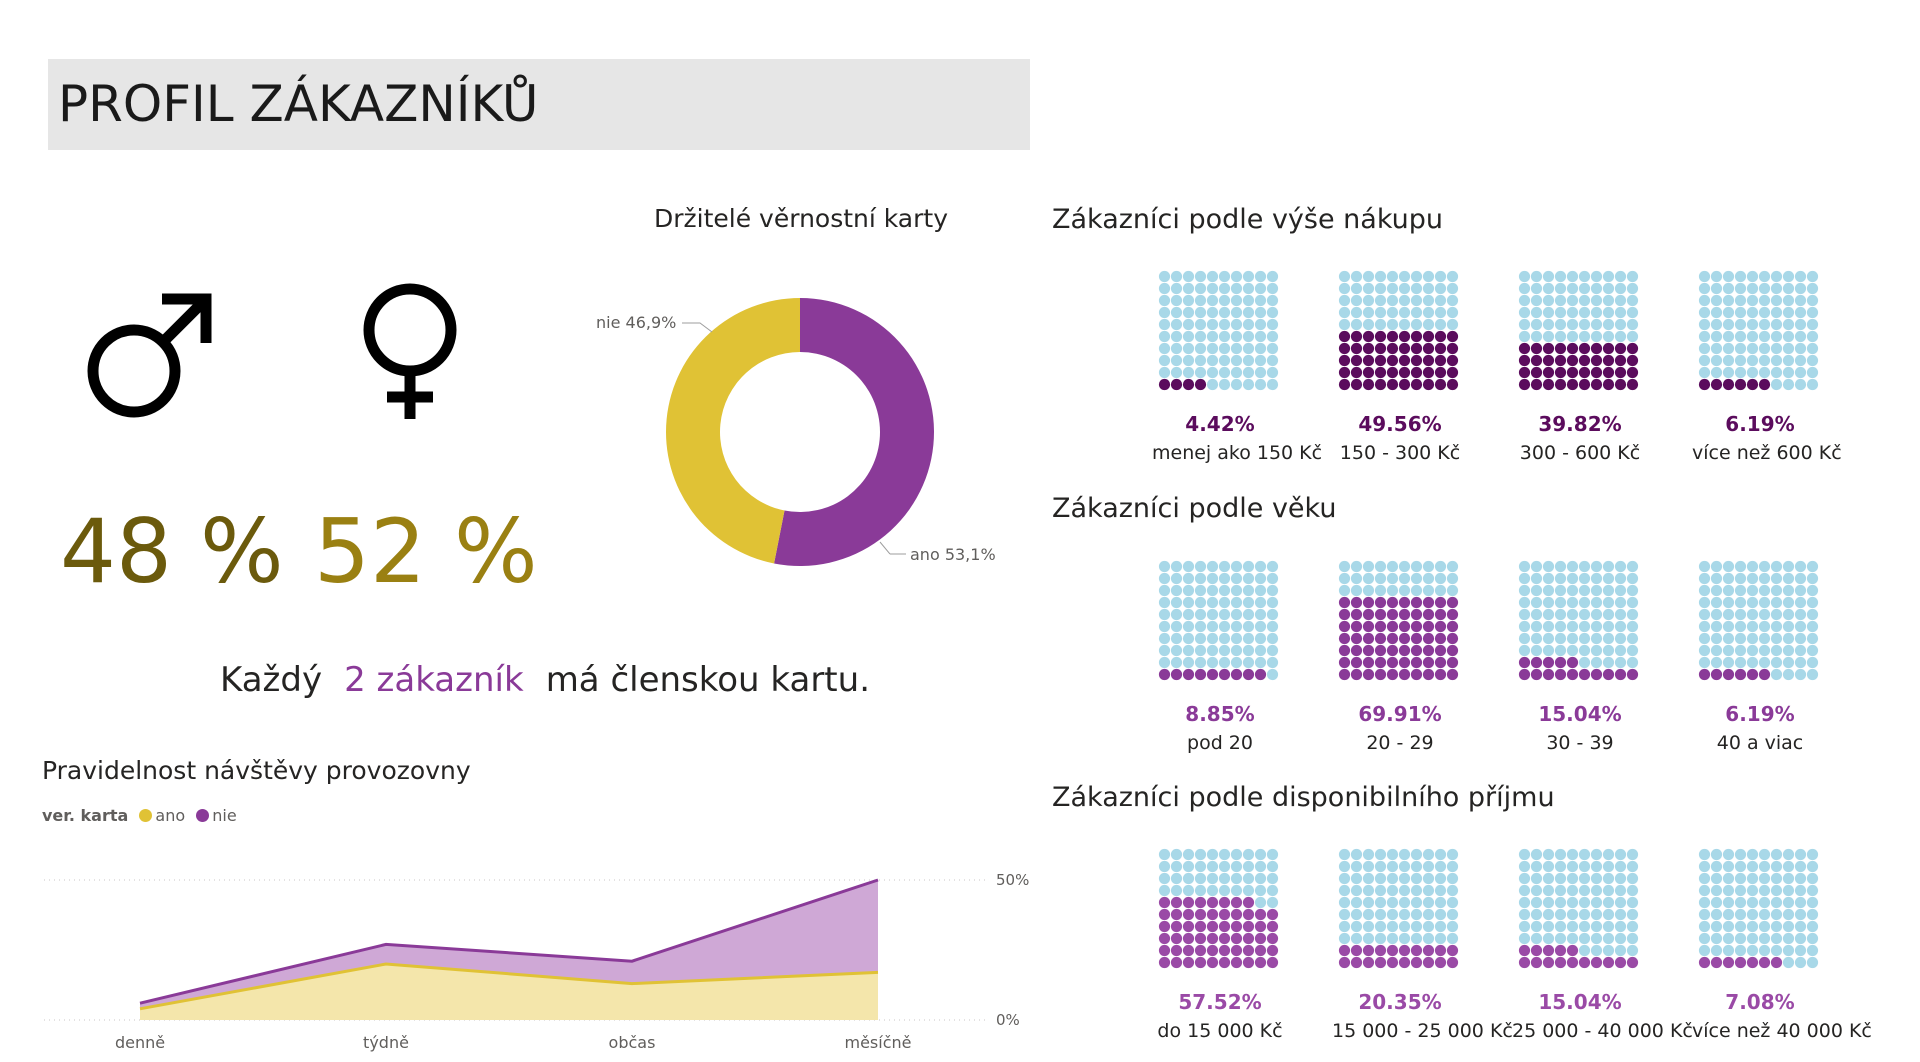 The height and width of the screenshot is (1062, 1920). Describe the element at coordinates (1580, 657) in the screenshot. I see `age-waffle-2: 15.04% 30 - 39` at that location.